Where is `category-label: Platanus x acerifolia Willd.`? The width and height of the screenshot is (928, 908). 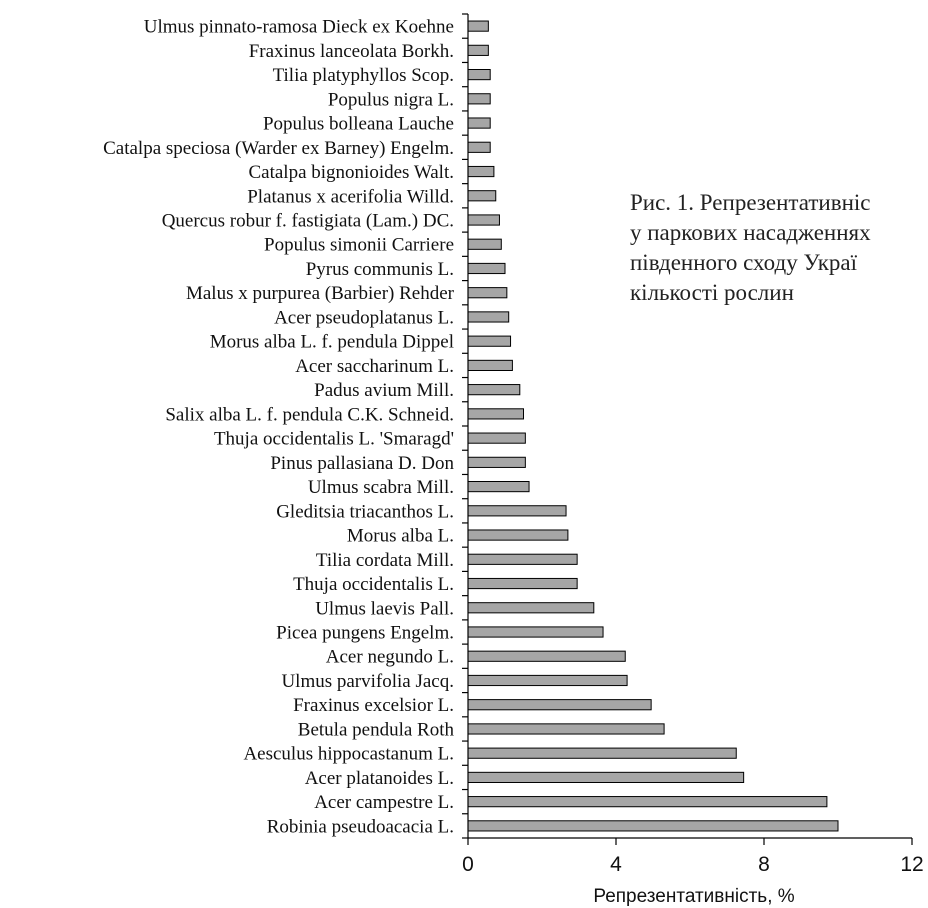 category-label: Platanus x acerifolia Willd. is located at coordinates (350, 196).